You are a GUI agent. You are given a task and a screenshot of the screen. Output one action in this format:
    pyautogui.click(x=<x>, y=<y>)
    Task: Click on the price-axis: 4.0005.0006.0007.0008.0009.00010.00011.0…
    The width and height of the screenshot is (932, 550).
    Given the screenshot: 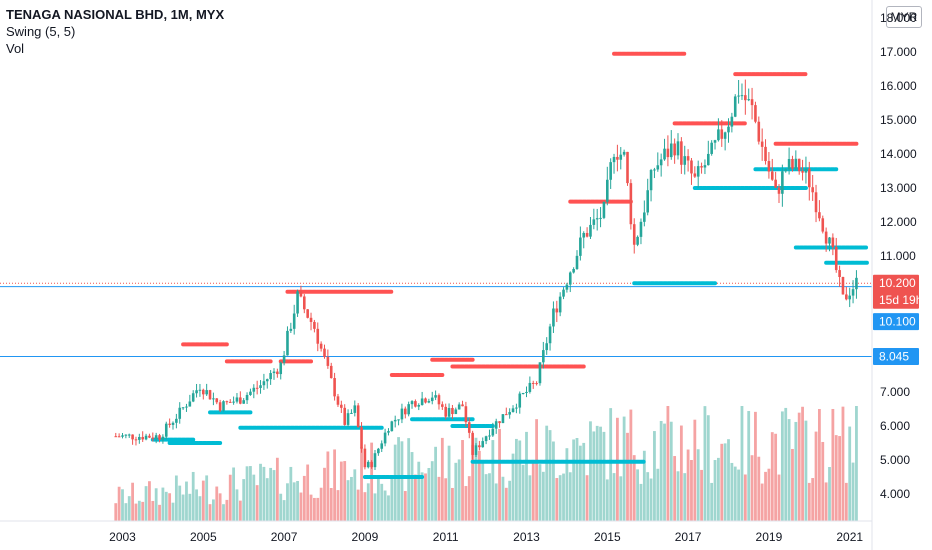 What is the action you would take?
    pyautogui.click(x=898, y=256)
    